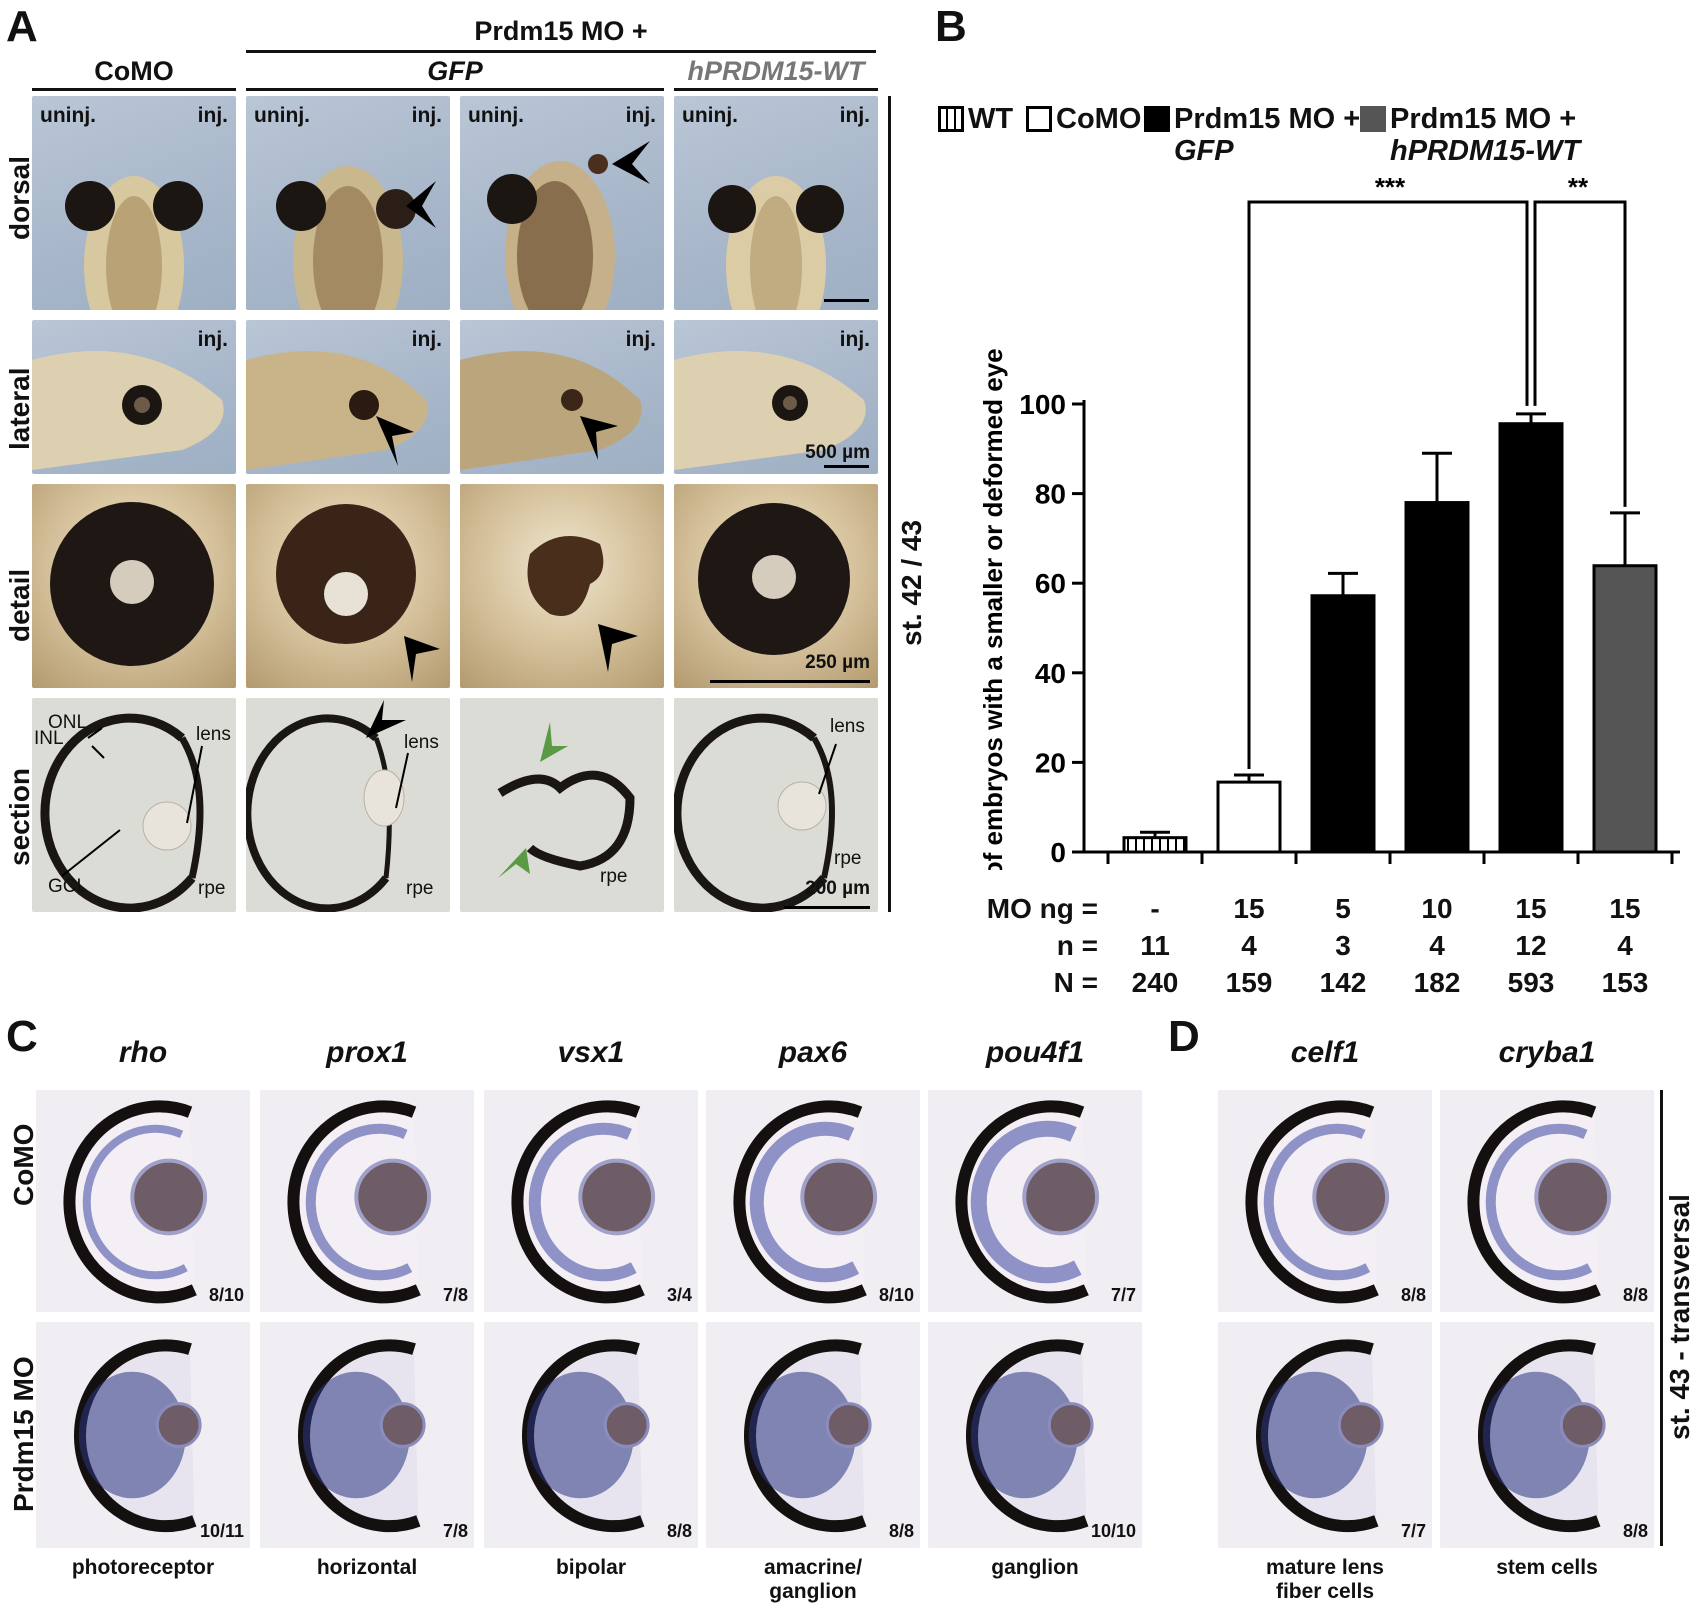  I want to click on significance-bracket, so click(1580, 353).